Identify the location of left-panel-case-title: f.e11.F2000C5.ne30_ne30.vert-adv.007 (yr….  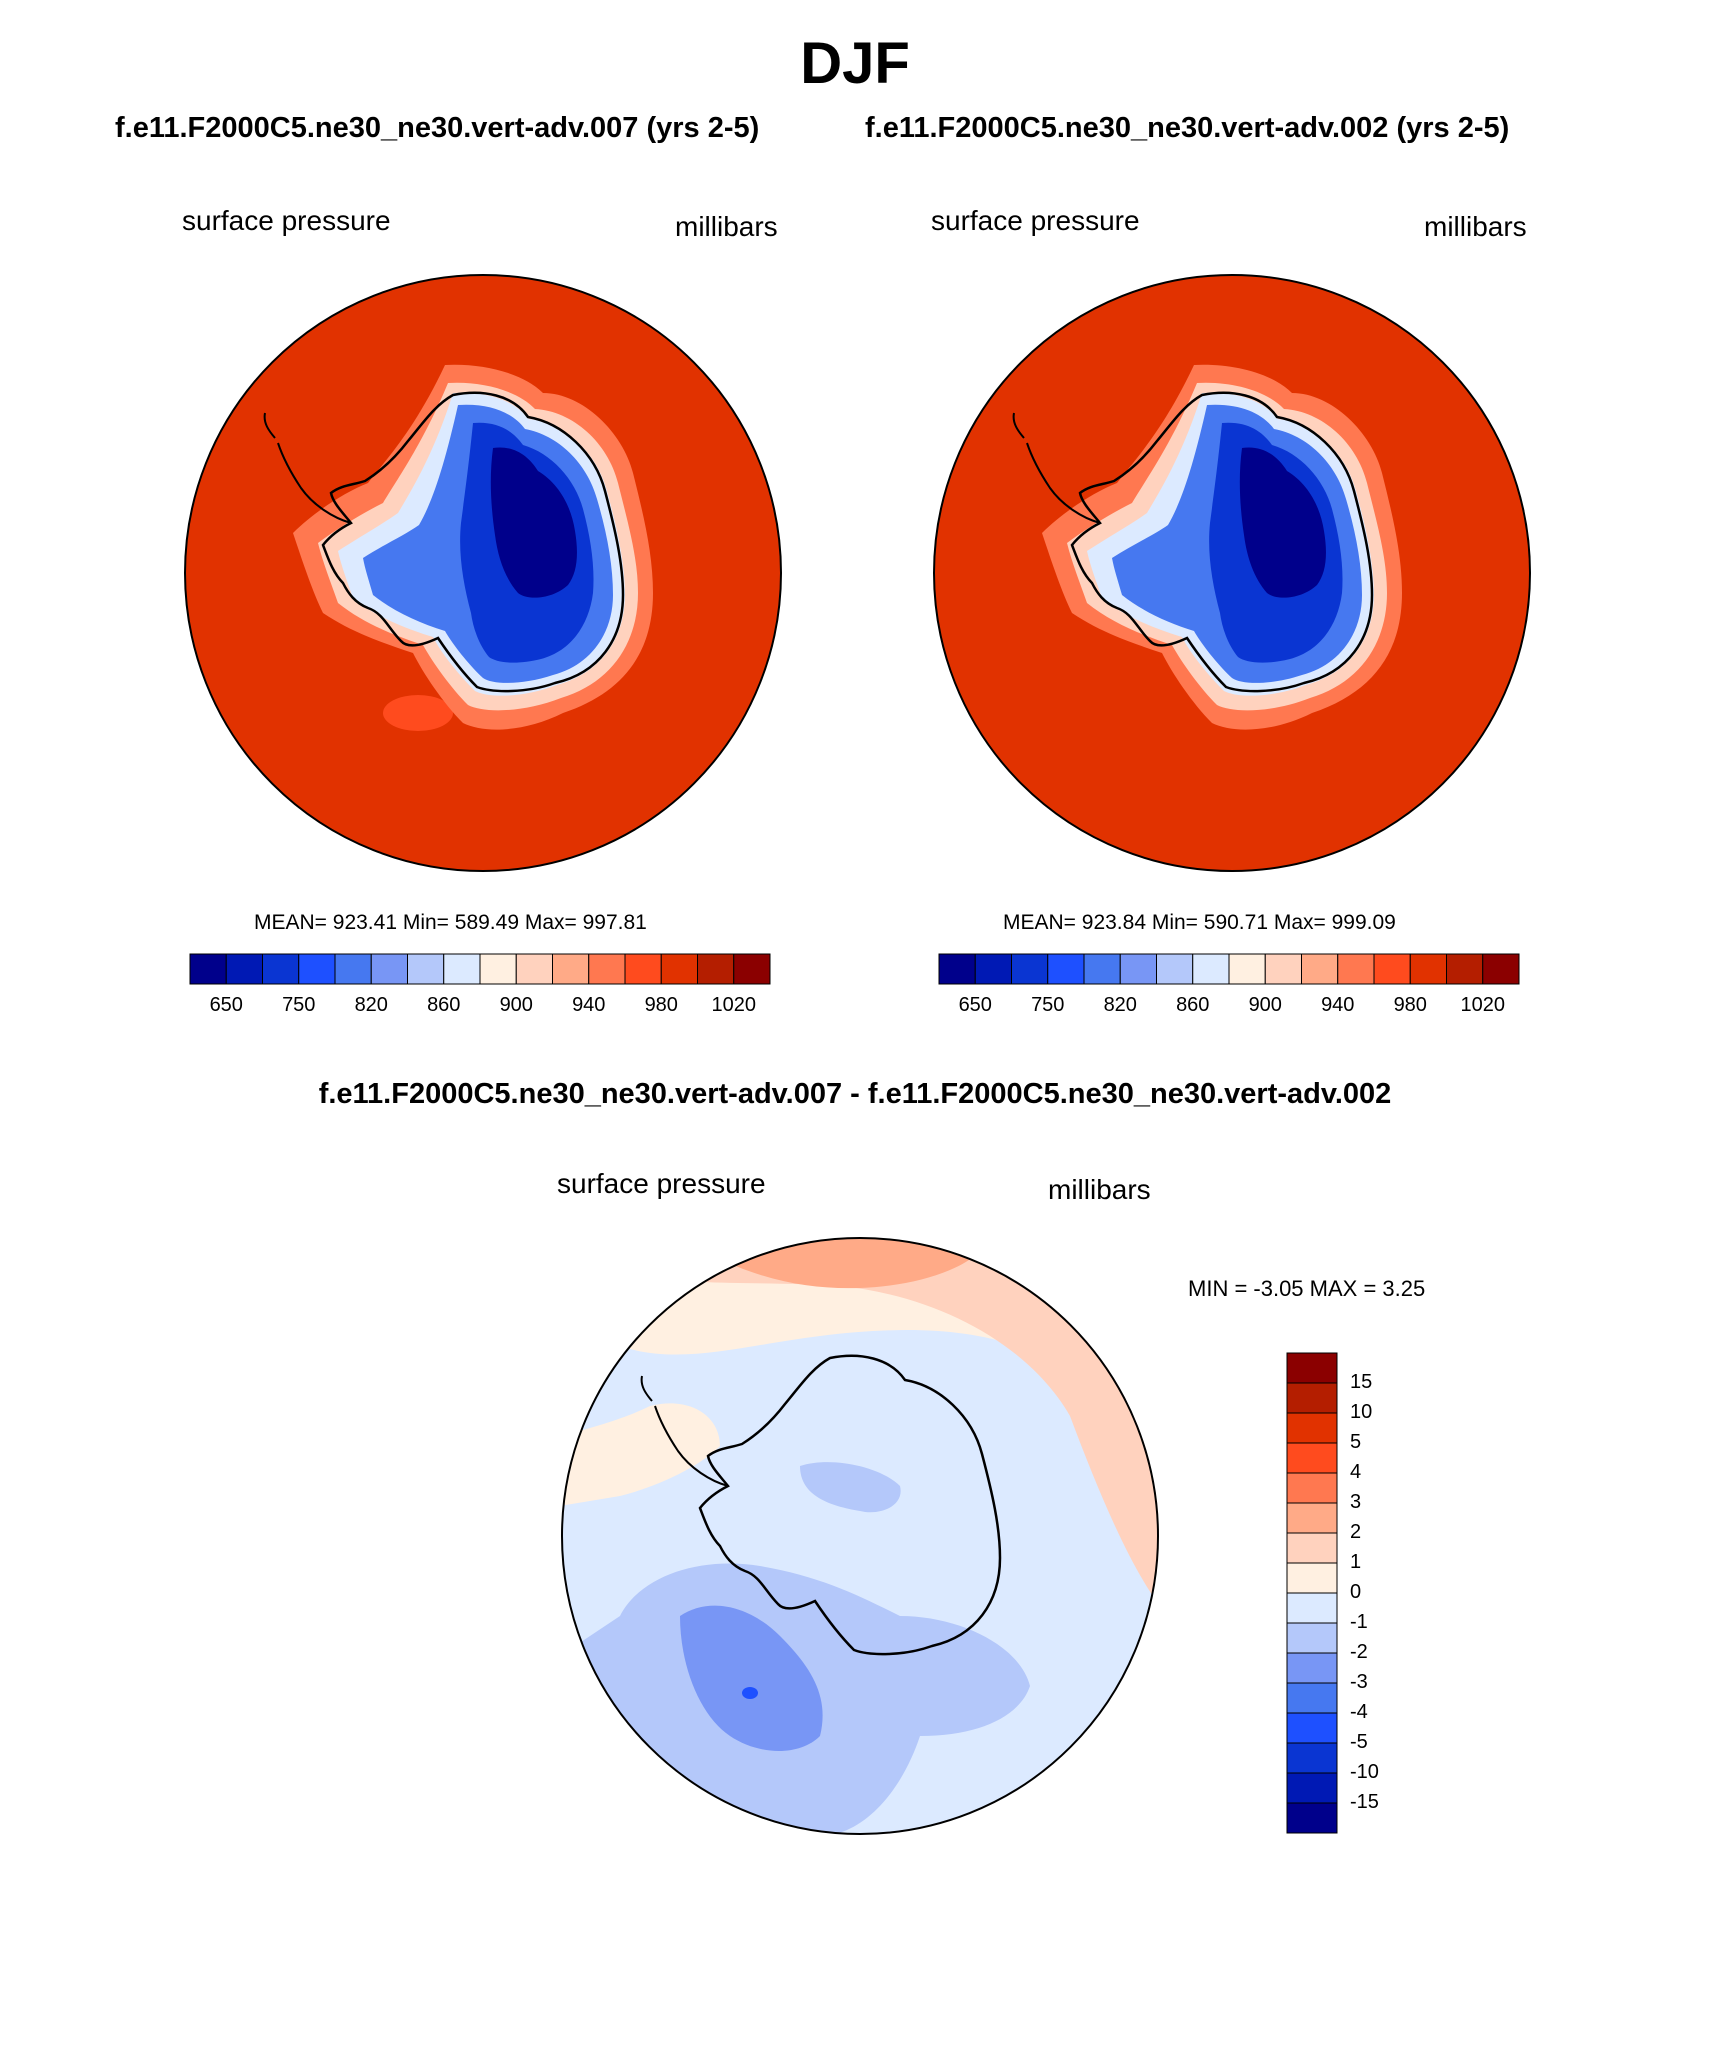
(437, 128).